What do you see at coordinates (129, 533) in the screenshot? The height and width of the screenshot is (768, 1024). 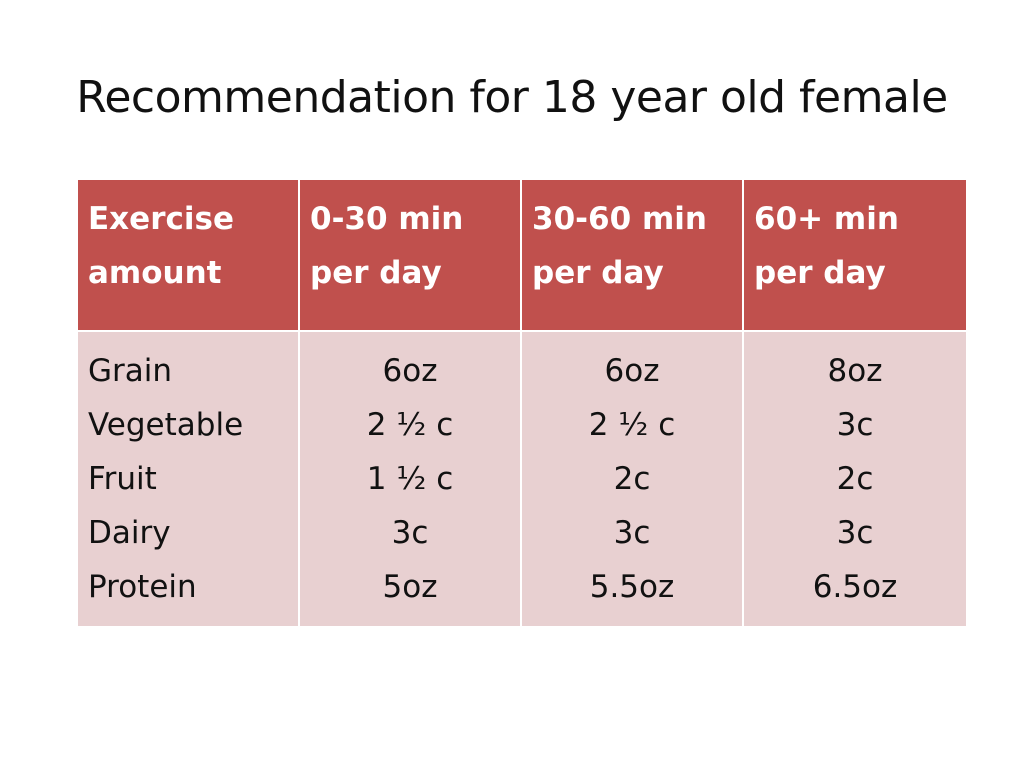 I see `row-label-dairy: Dairy` at bounding box center [129, 533].